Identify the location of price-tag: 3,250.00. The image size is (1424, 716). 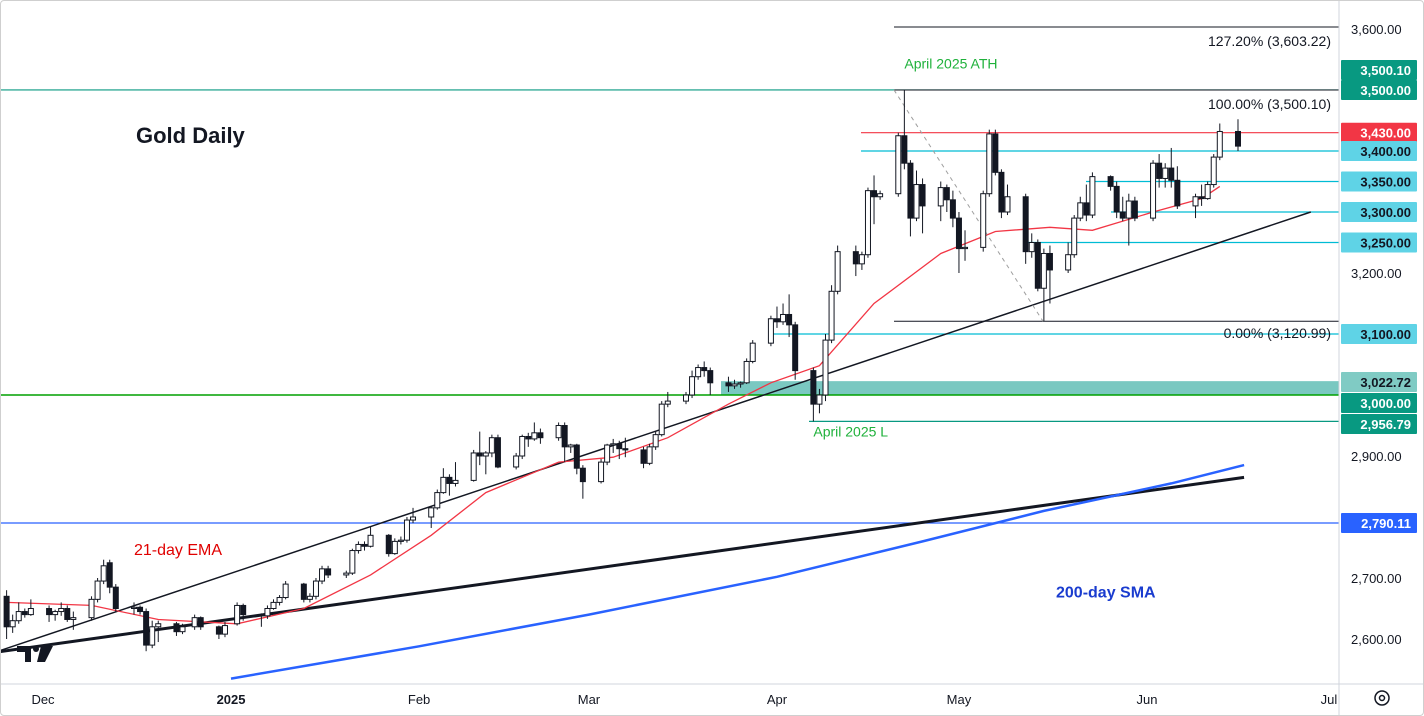
(1379, 242).